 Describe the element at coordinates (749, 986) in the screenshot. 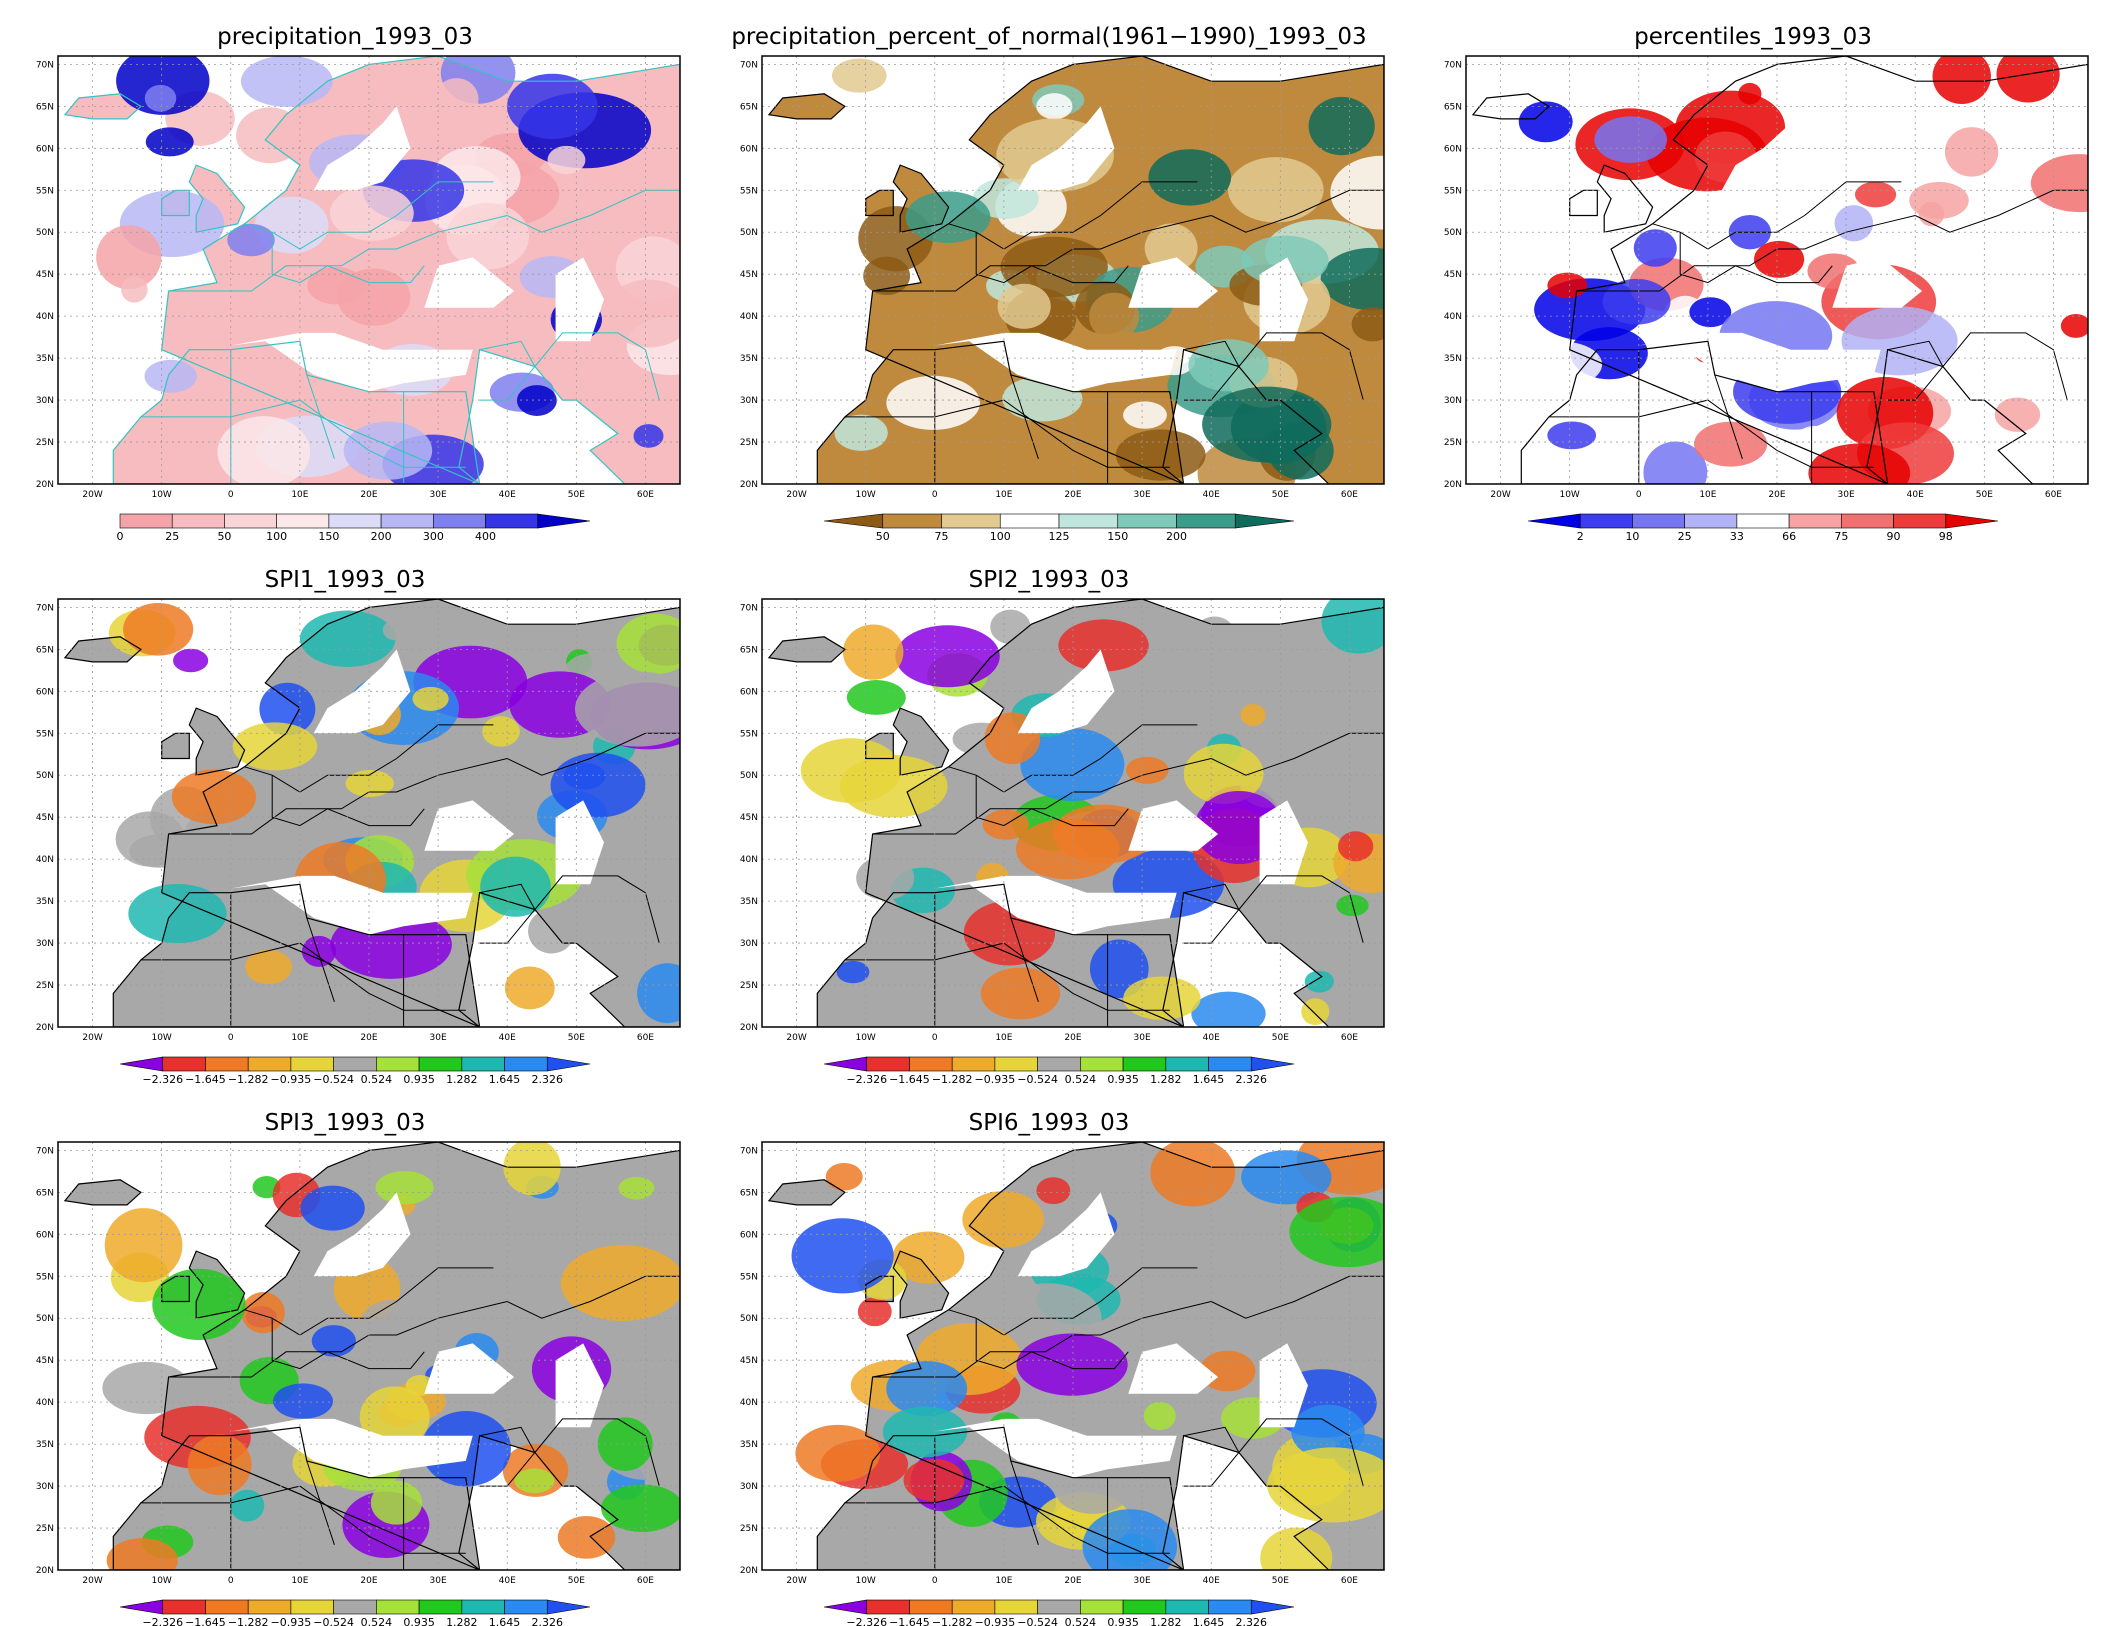

I see `lat-tick-label: 25N` at that location.